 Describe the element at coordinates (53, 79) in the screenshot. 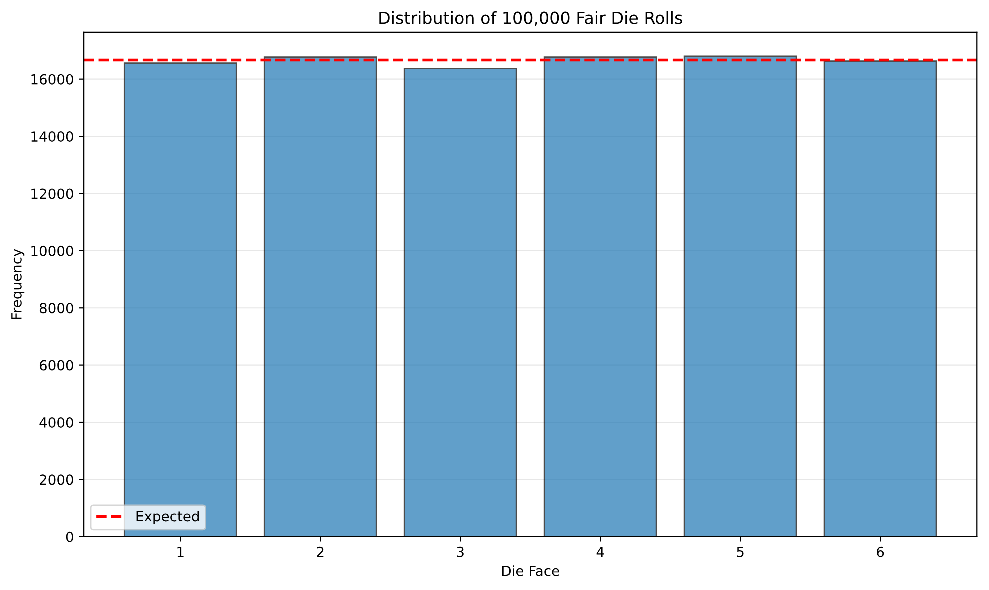

I see `y-tick-label: 16000` at that location.